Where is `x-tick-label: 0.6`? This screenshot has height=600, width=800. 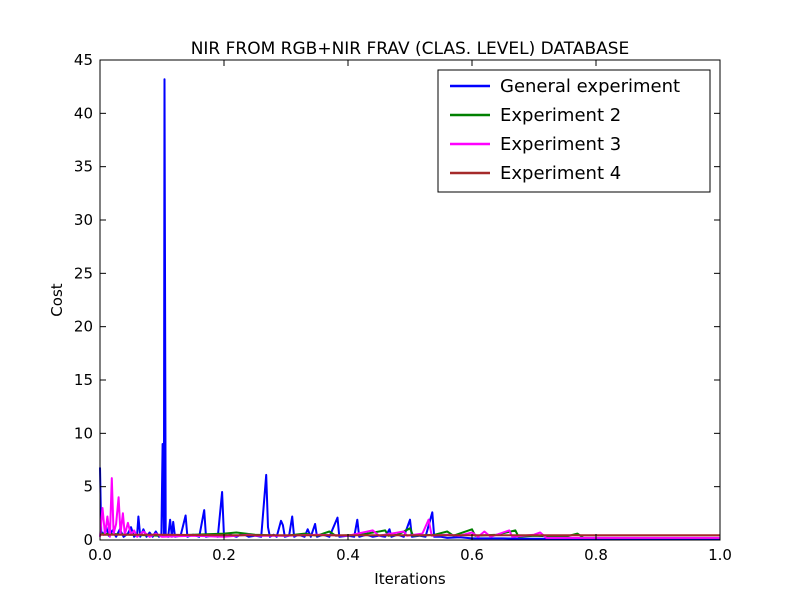 x-tick-label: 0.6 is located at coordinates (472, 555).